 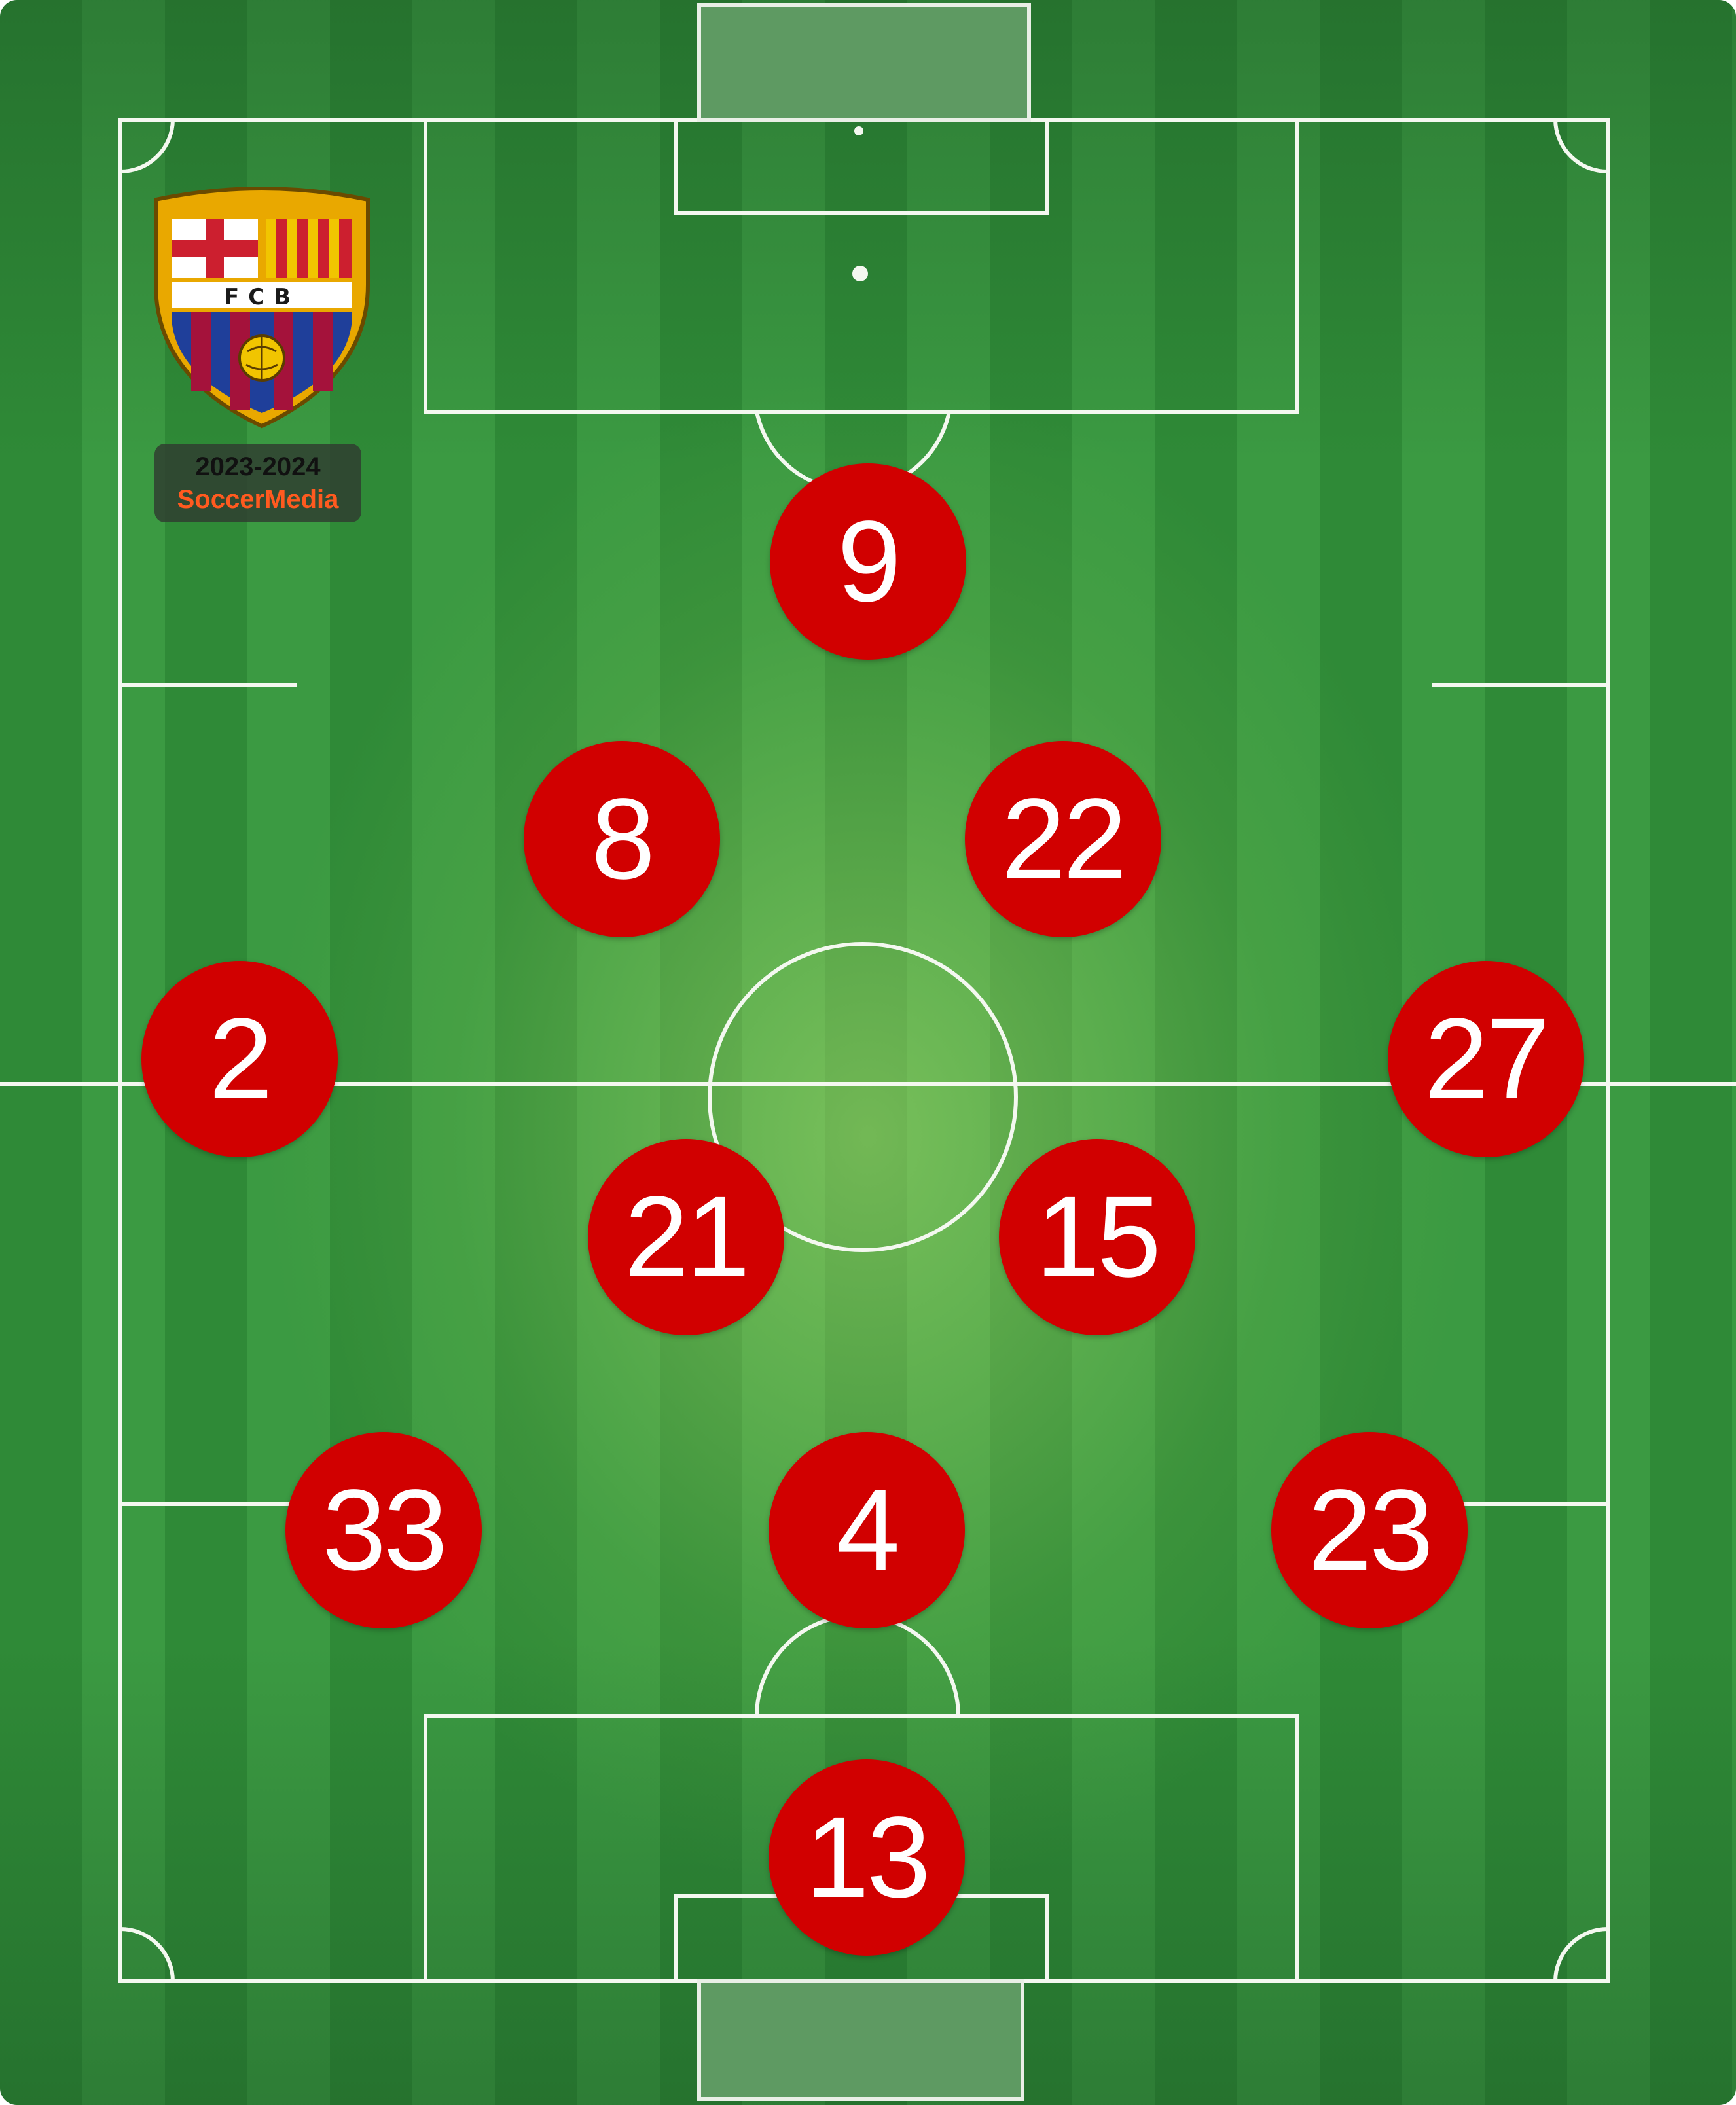 What do you see at coordinates (867, 1530) in the screenshot?
I see `player-badge-center-defender: 4` at bounding box center [867, 1530].